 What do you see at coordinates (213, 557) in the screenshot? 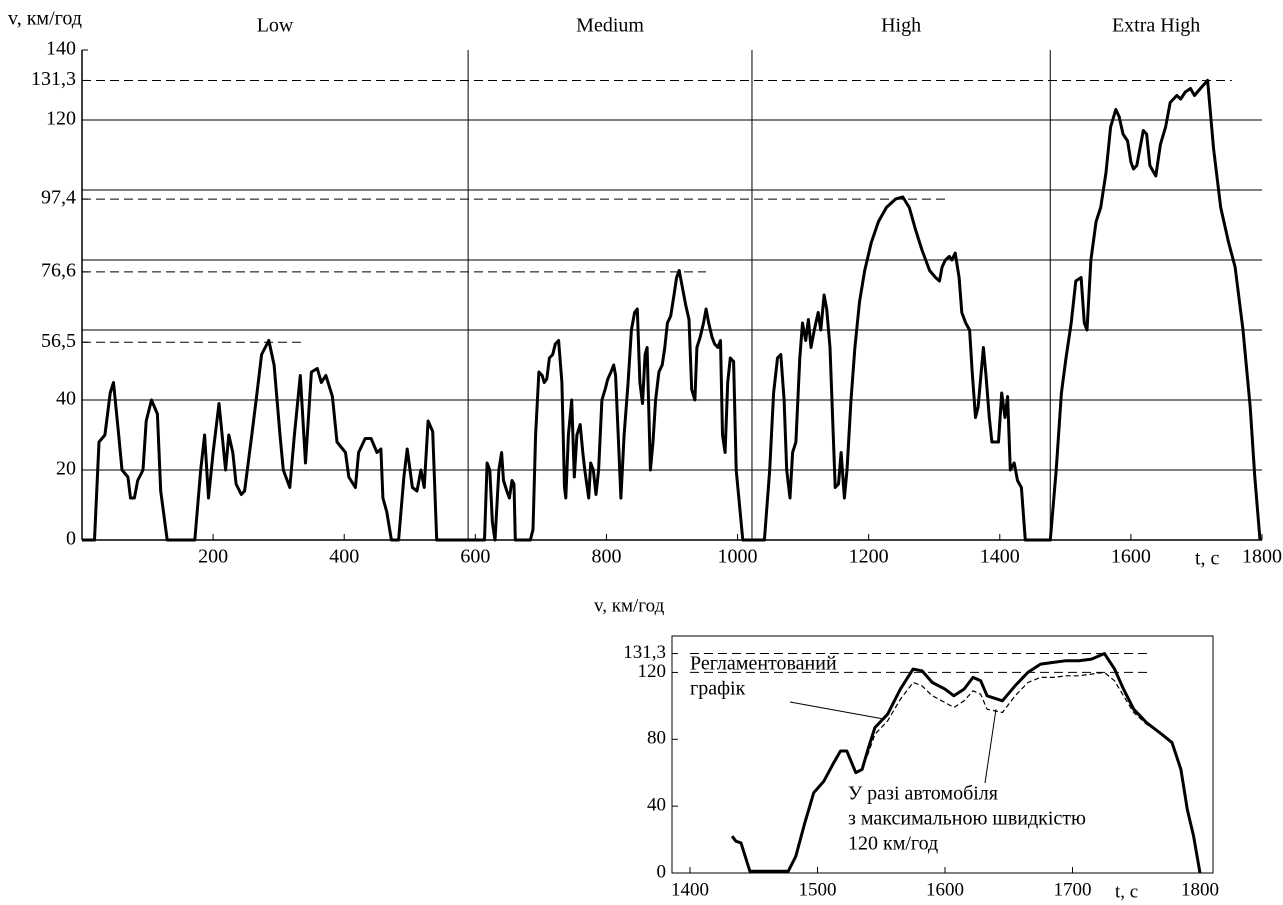
I see `x-tick-label: 200` at bounding box center [213, 557].